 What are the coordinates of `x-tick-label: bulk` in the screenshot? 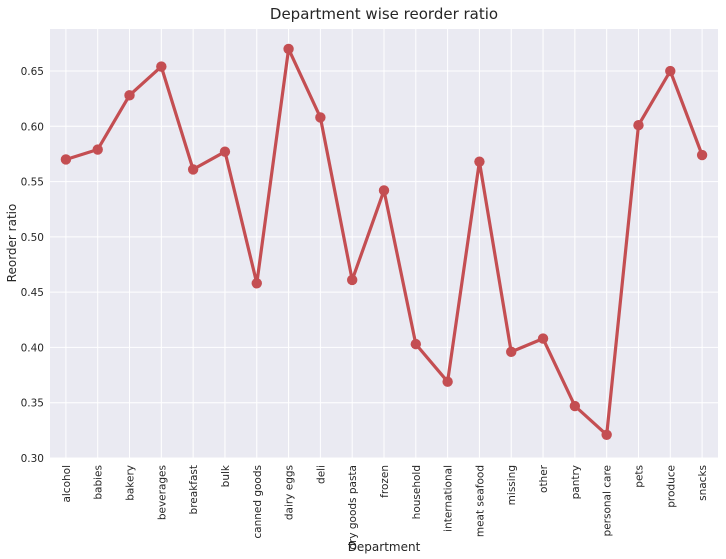 It's located at (226, 475).